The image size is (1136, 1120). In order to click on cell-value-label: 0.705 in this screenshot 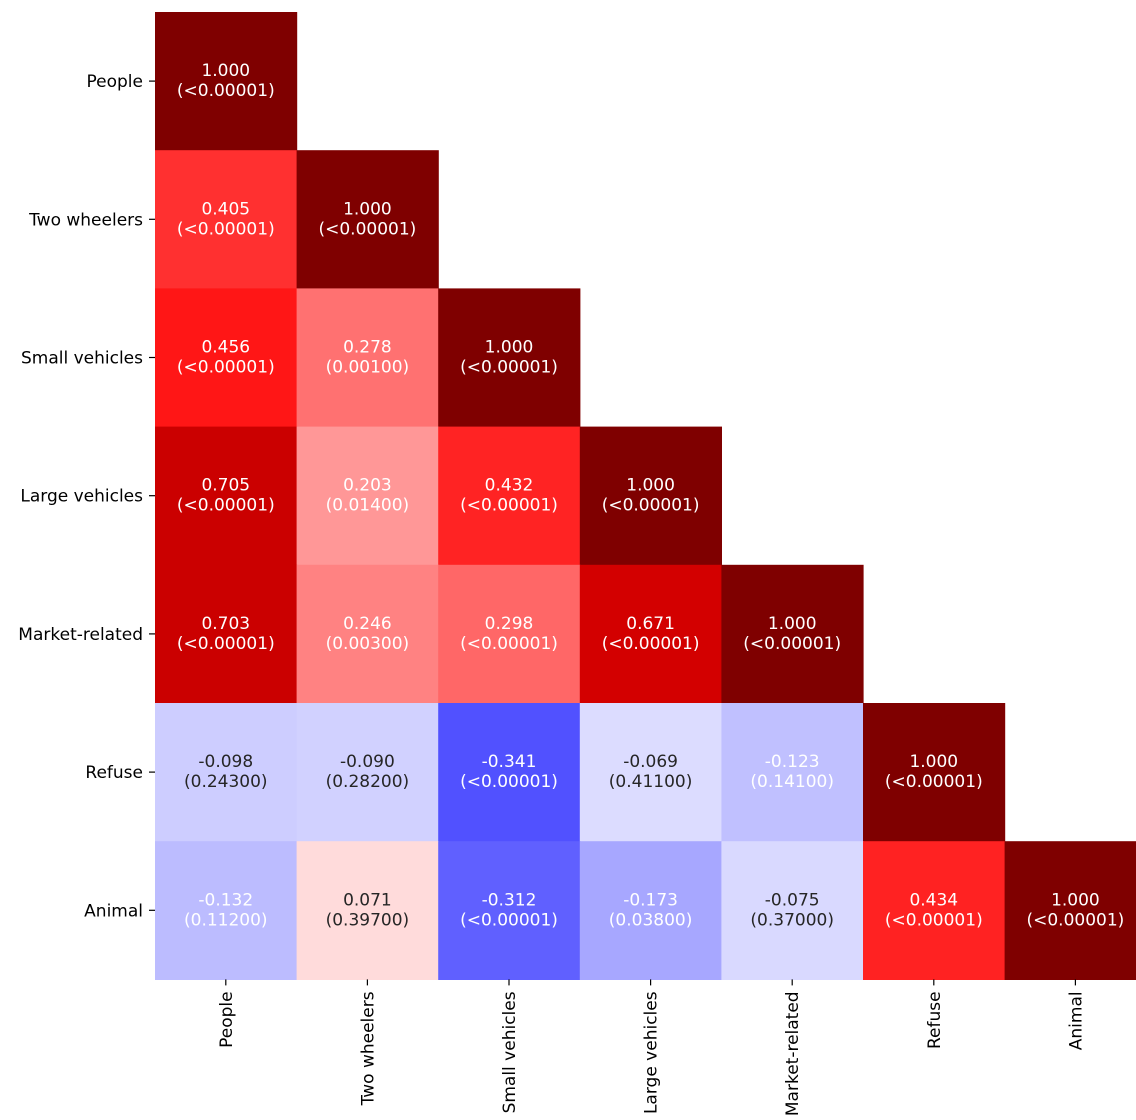, I will do `click(225, 486)`.